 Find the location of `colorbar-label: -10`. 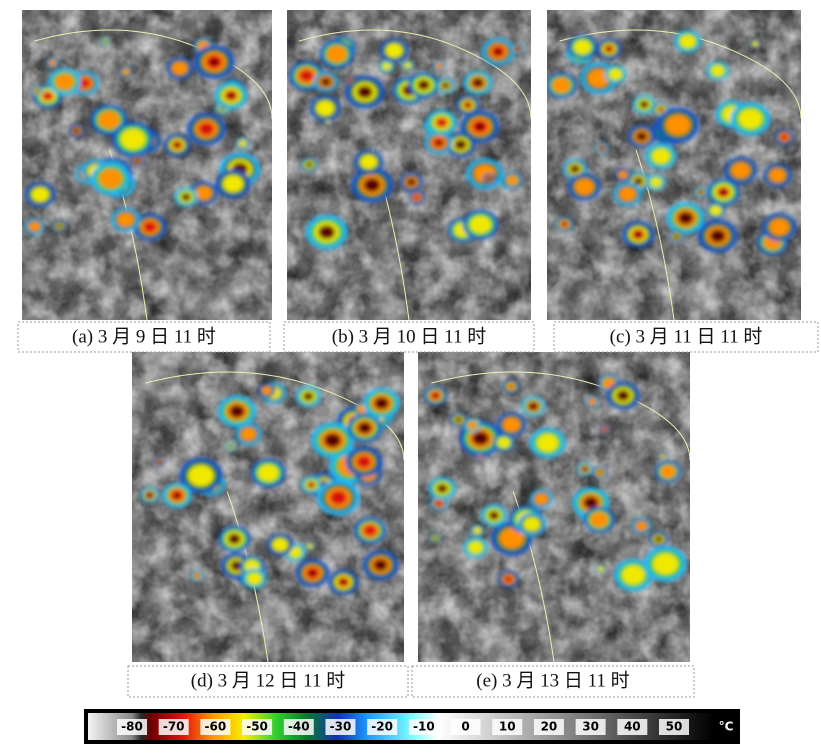

colorbar-label: -10 is located at coordinates (424, 727).